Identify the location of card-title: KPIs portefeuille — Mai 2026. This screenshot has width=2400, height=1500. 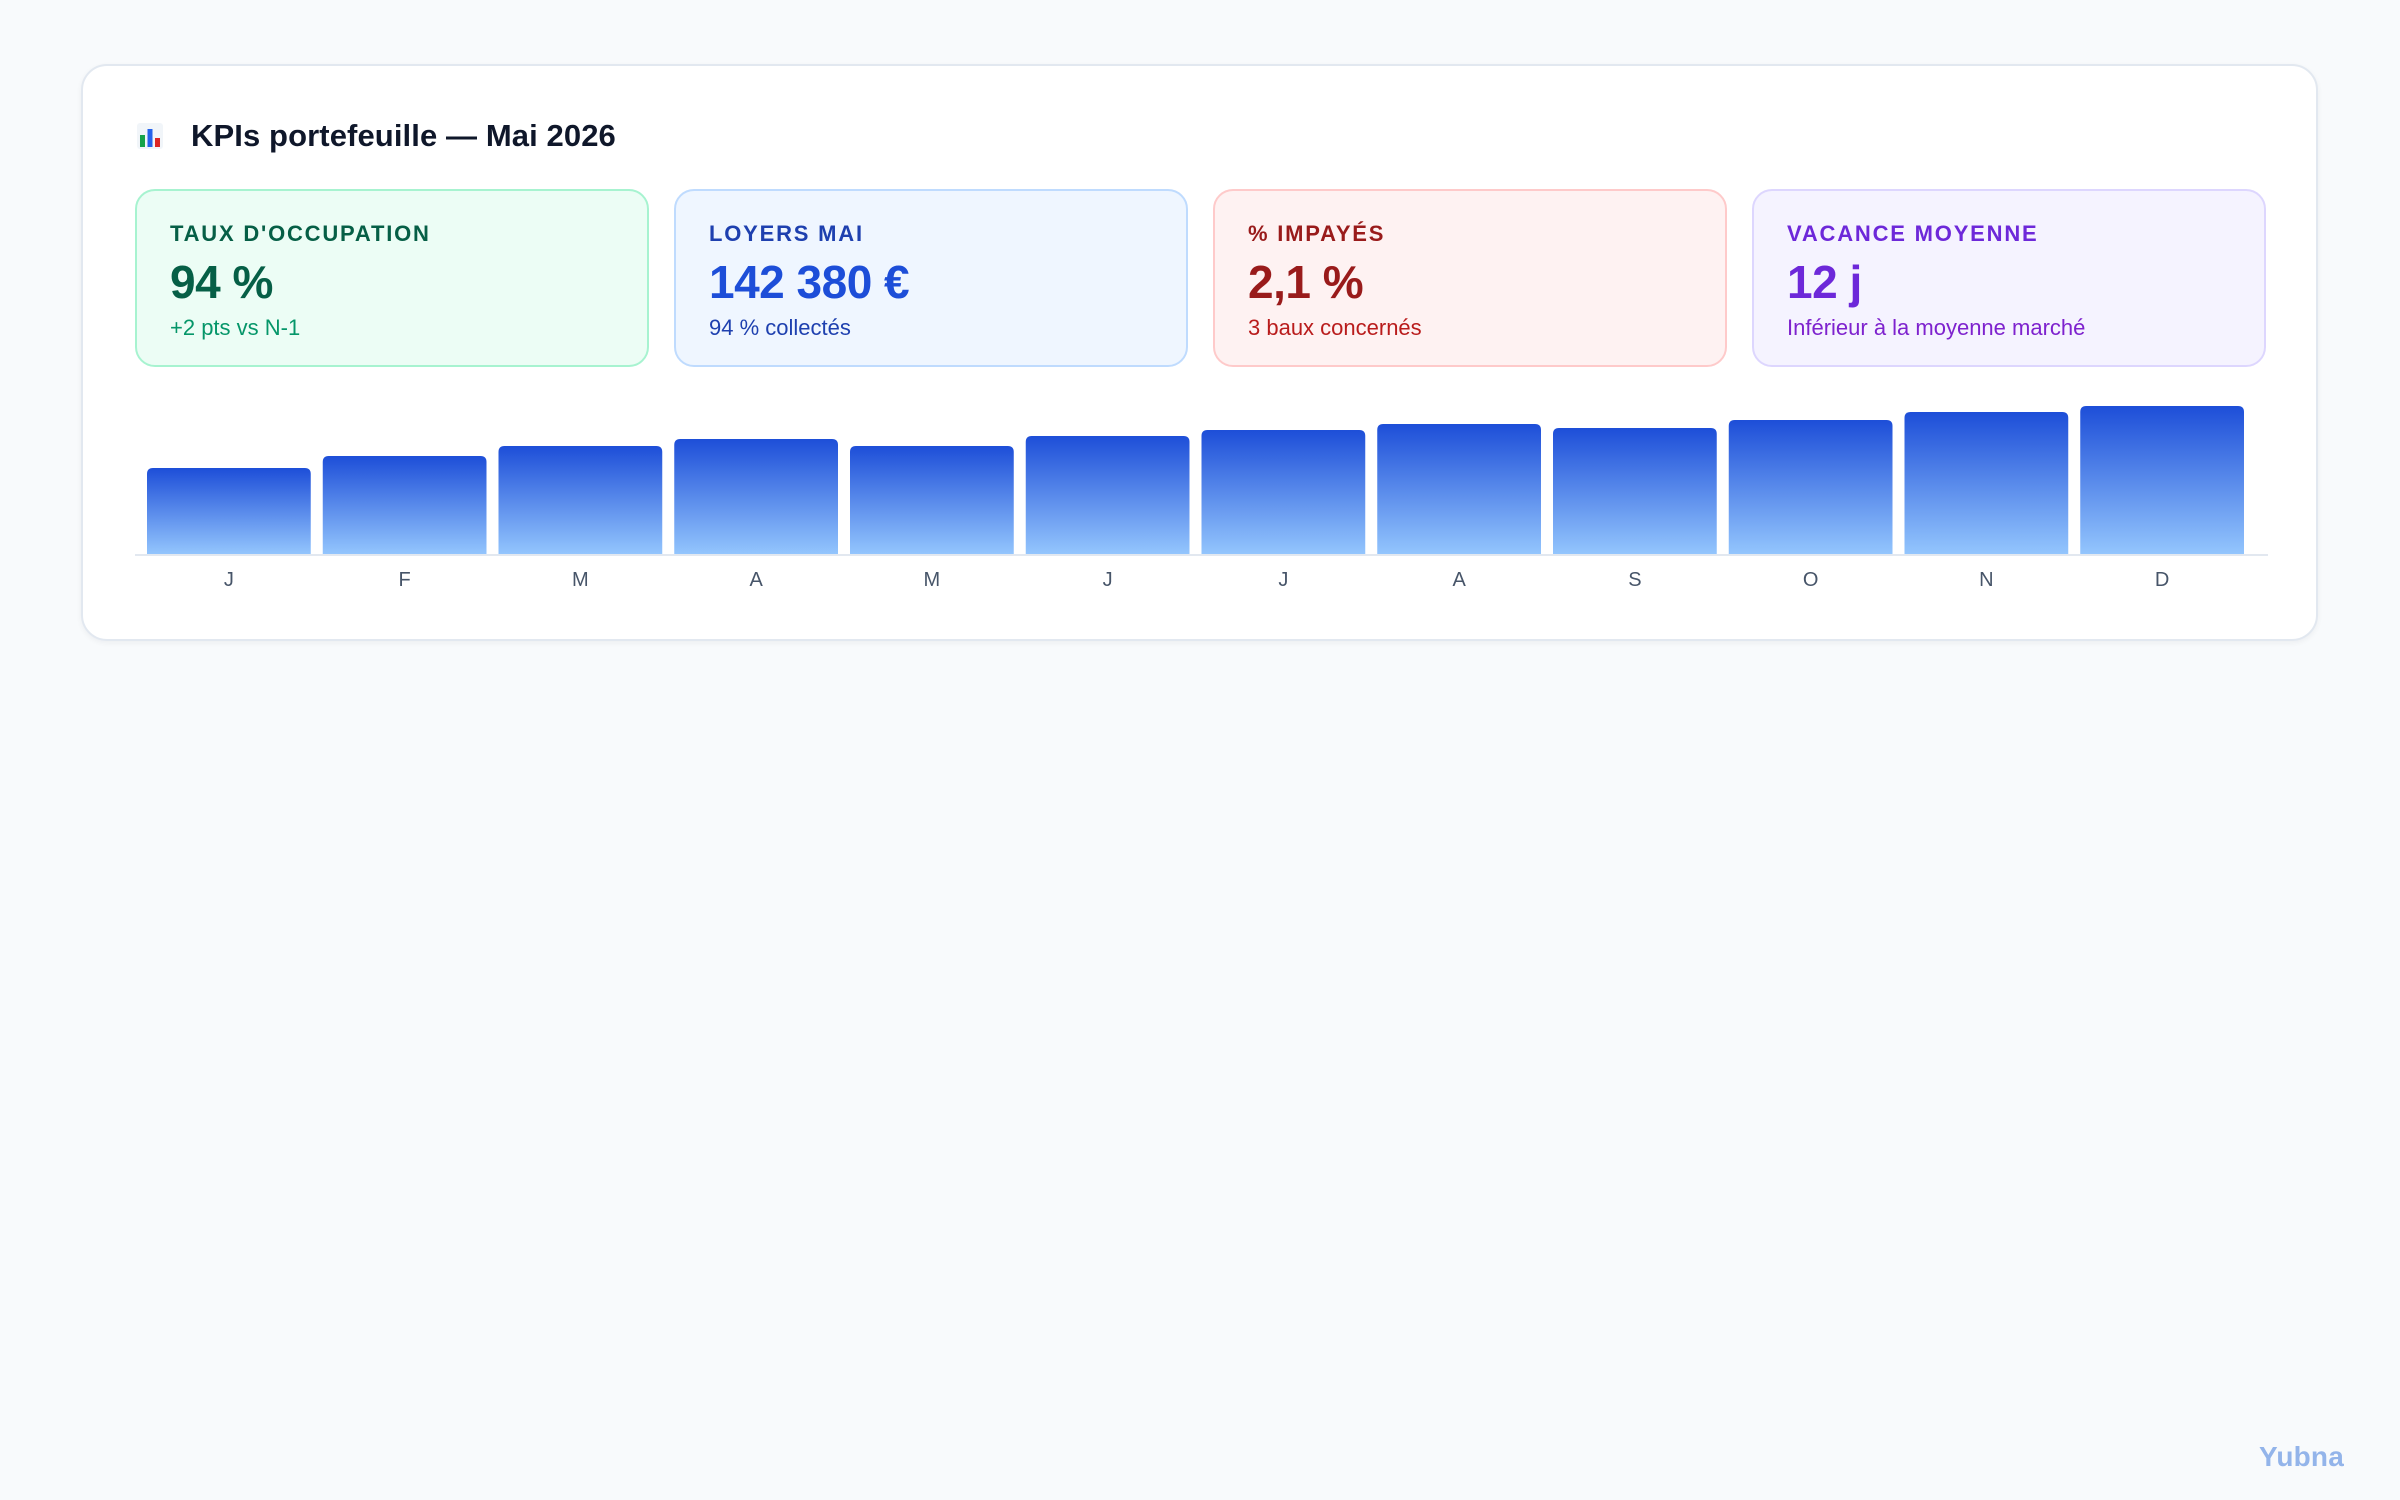
(403, 135).